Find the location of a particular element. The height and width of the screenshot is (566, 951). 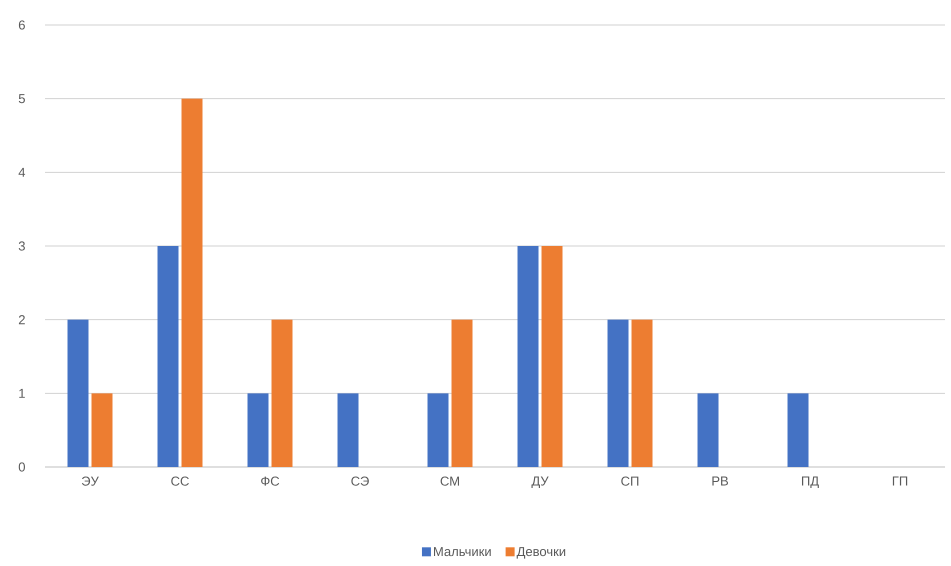

y-tick-label: 0 is located at coordinates (21, 467).